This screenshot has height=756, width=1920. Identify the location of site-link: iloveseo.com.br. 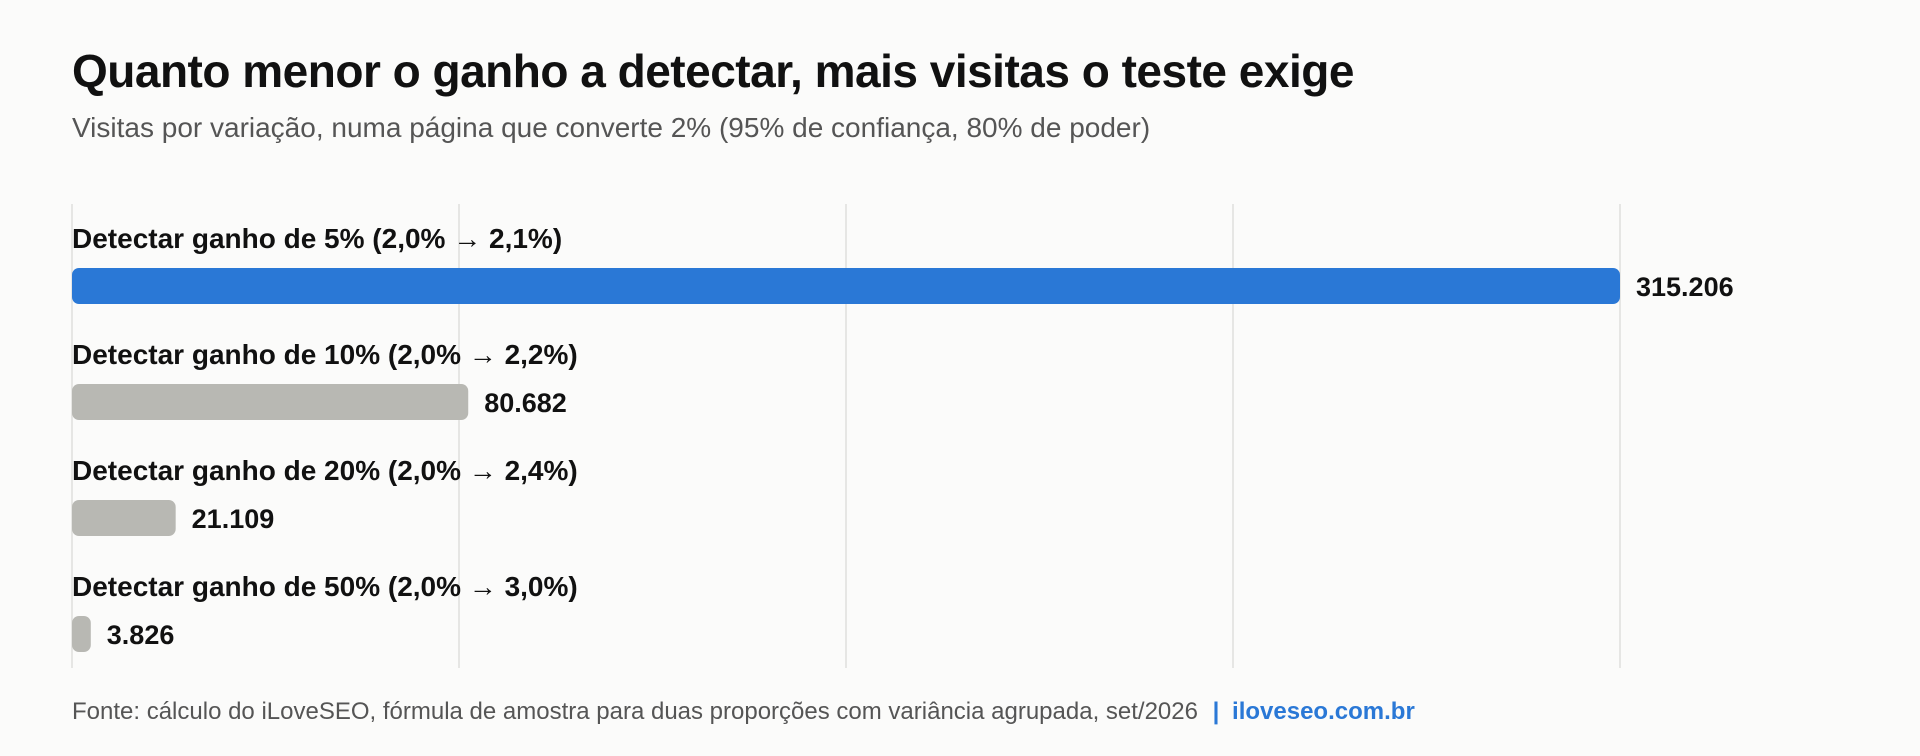
(1323, 711).